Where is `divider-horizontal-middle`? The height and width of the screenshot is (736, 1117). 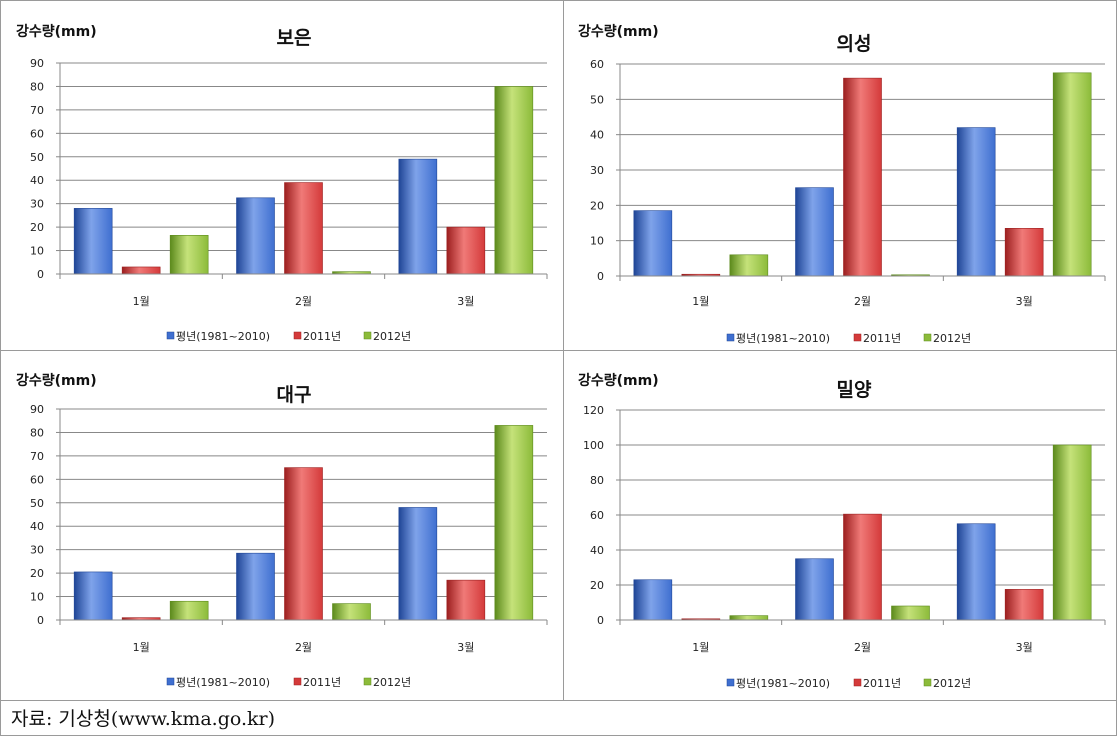 divider-horizontal-middle is located at coordinates (558, 350).